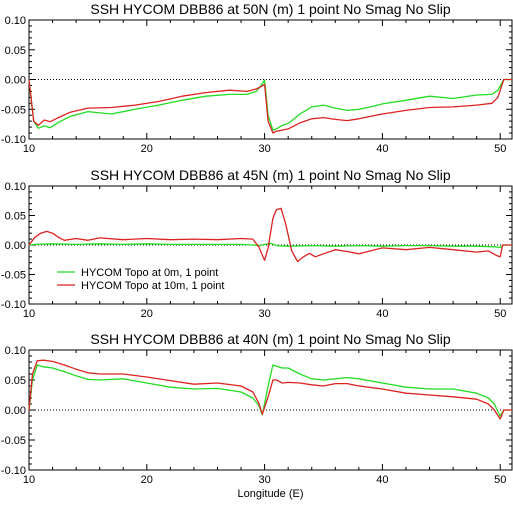 This screenshot has width=513, height=505. I want to click on legend-entry: HYCOM Topo at 0m, 1 point, so click(149, 273).